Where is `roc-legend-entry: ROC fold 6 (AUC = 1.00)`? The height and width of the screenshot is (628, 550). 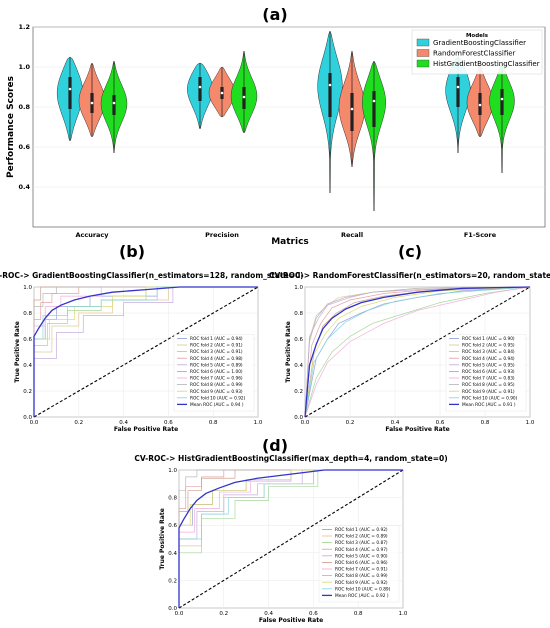 roc-legend-entry: ROC fold 6 (AUC = 1.00) is located at coordinates (216, 372).